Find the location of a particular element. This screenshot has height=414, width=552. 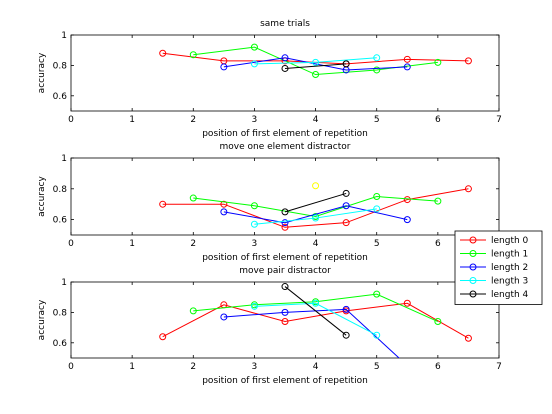

legend-box is located at coordinates (498, 267).